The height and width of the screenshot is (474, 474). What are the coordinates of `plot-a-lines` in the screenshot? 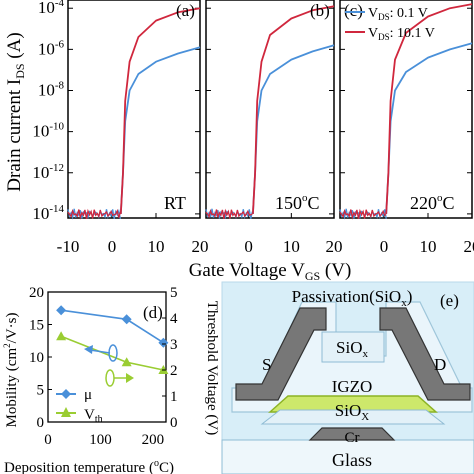 It's located at (134, 113).